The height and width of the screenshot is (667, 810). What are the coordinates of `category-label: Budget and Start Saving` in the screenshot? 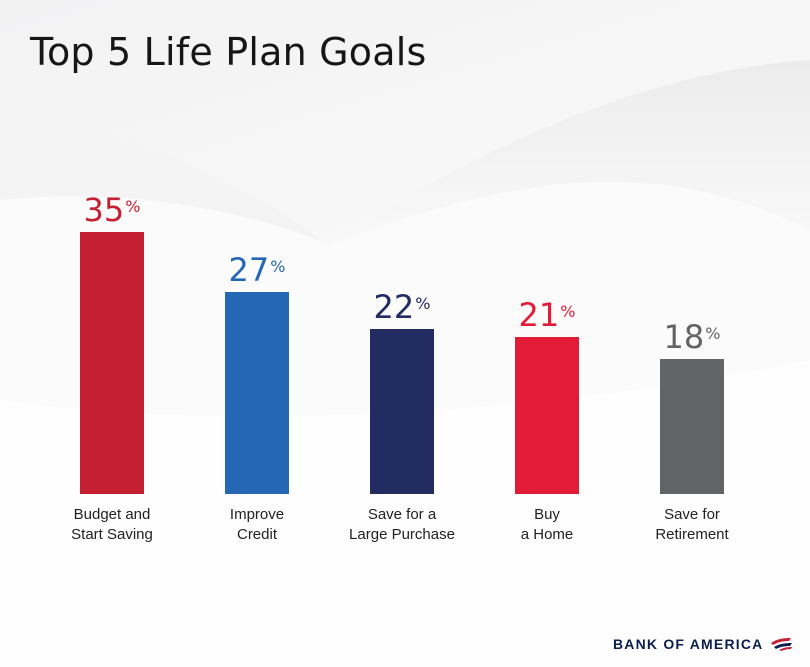 It's located at (112, 525).